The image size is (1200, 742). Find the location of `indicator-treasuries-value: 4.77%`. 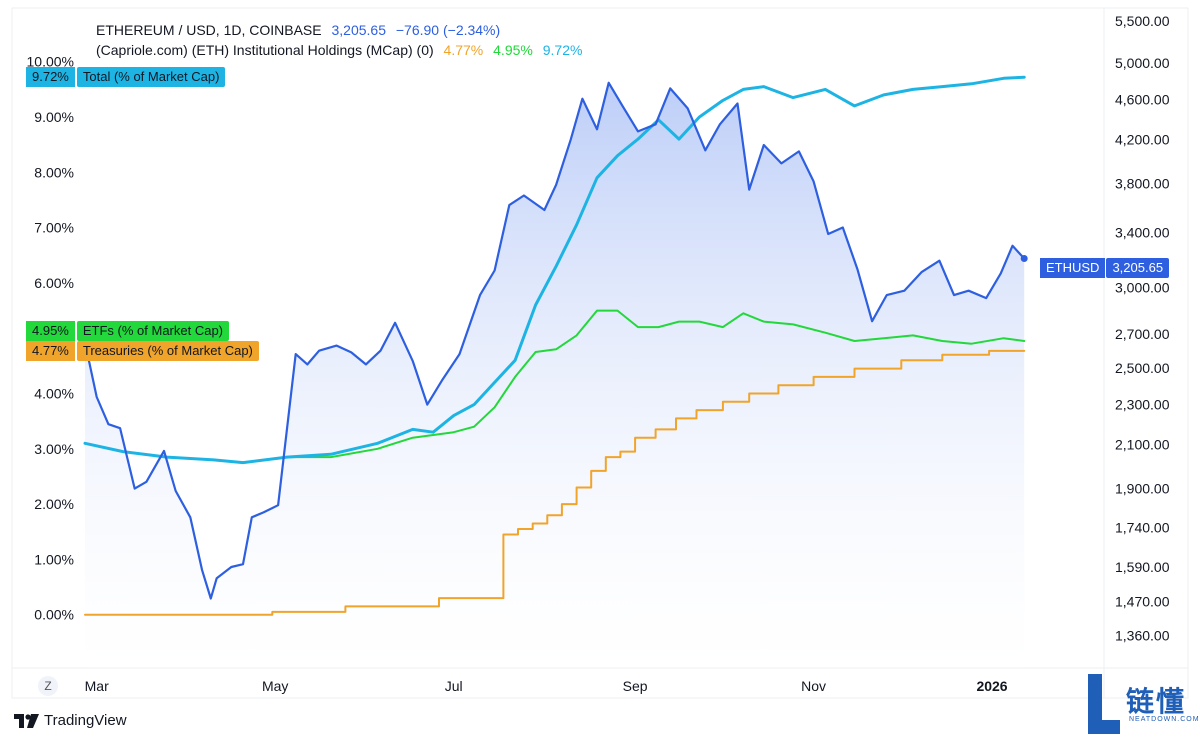

indicator-treasuries-value: 4.77% is located at coordinates (463, 50).